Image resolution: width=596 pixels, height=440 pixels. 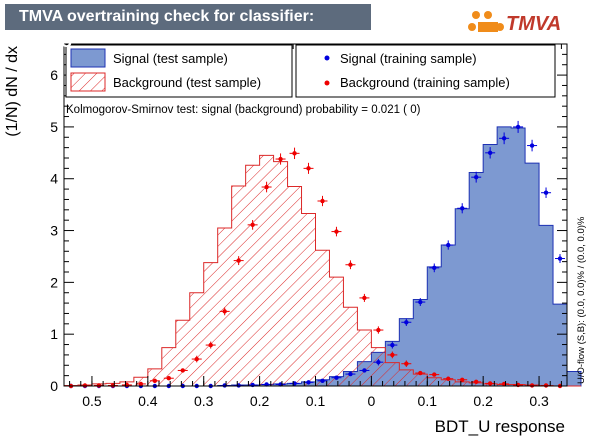 I want to click on y-tick-label: 2, so click(x=54, y=282).